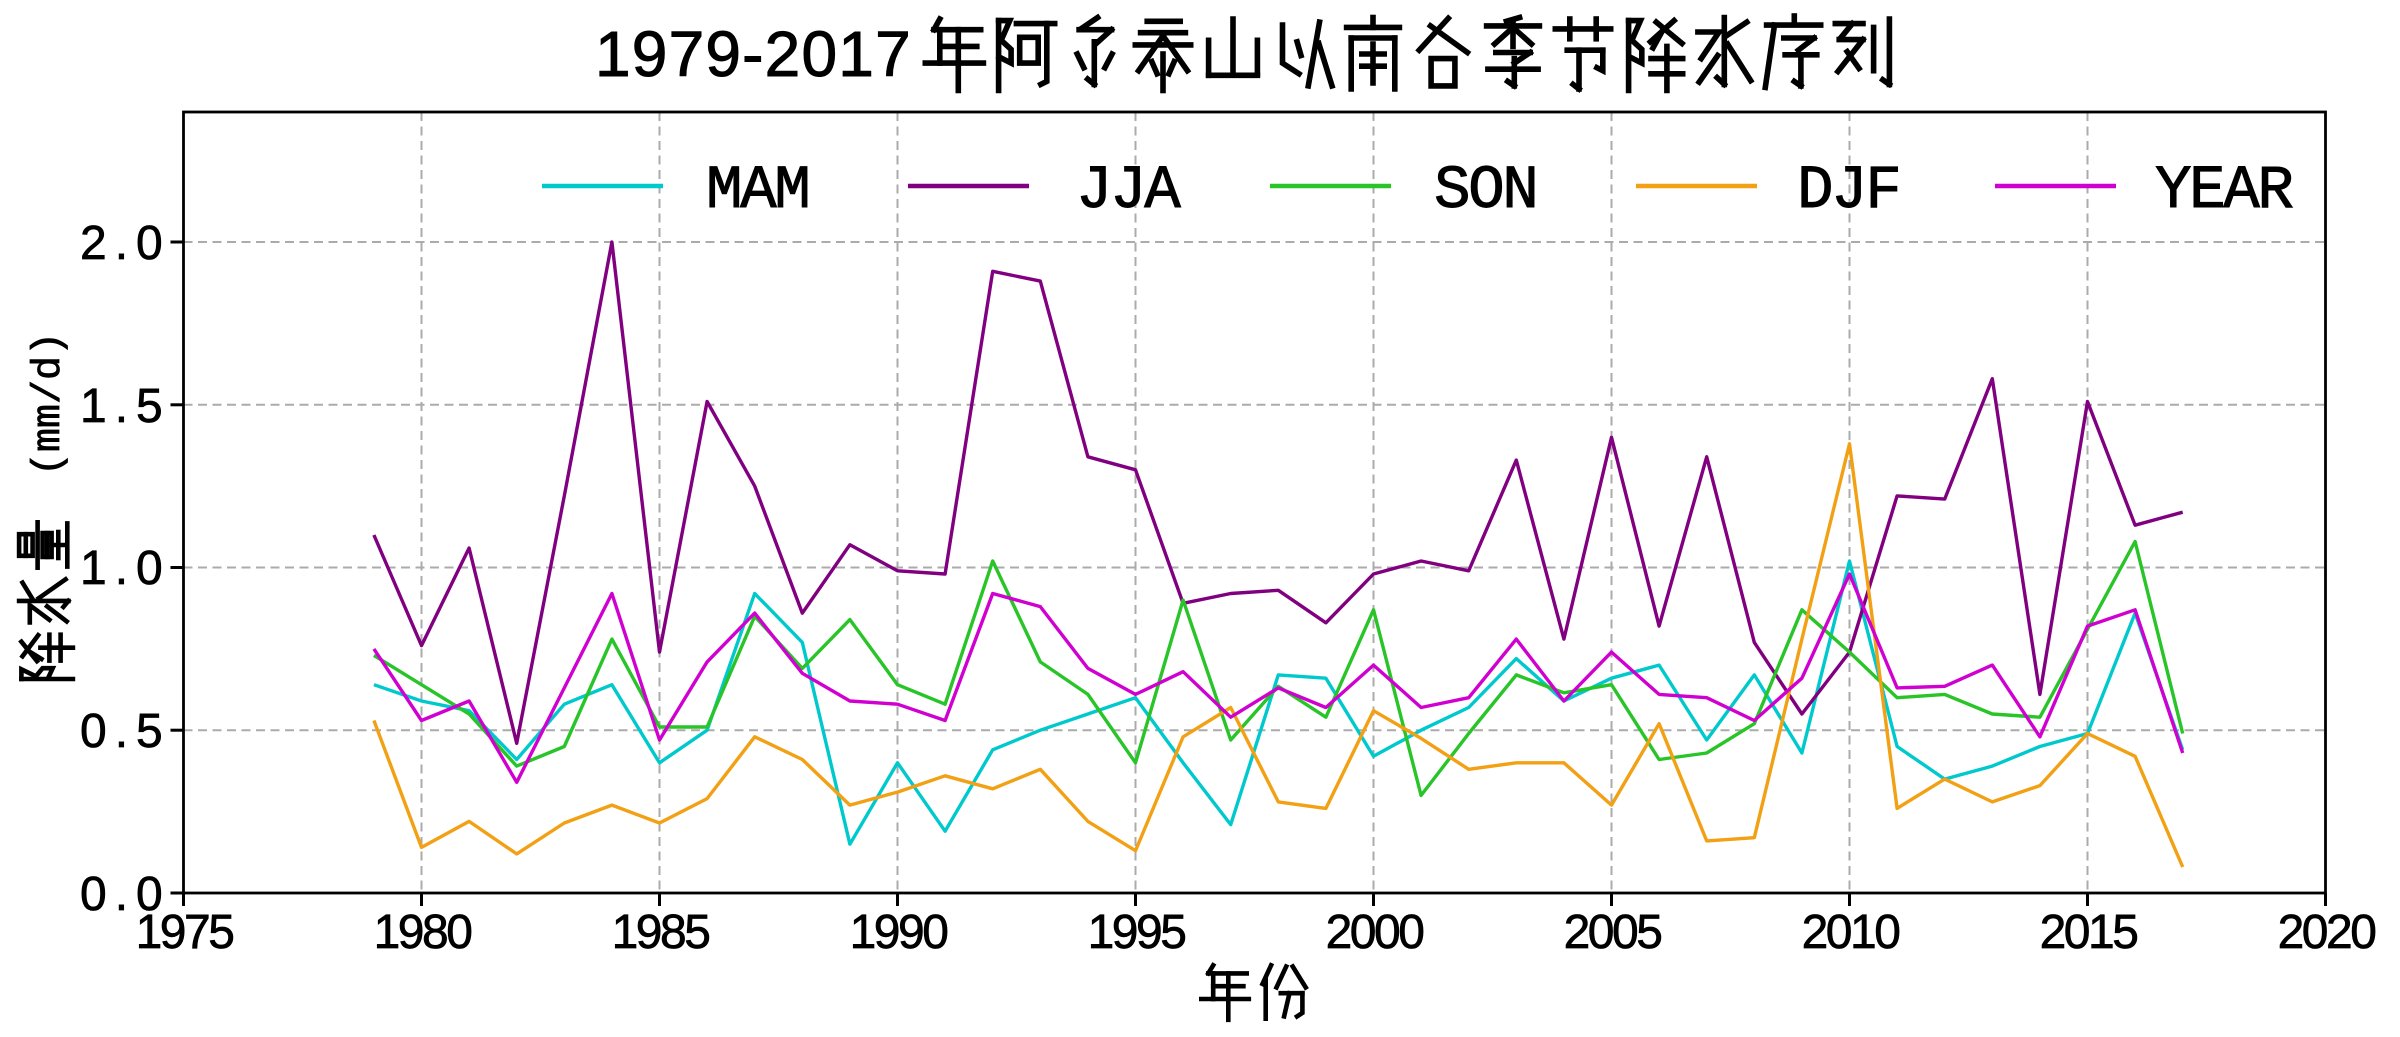 Image resolution: width=2400 pixels, height=1037 pixels. I want to click on svg-text: 1995, so click(1137, 932).